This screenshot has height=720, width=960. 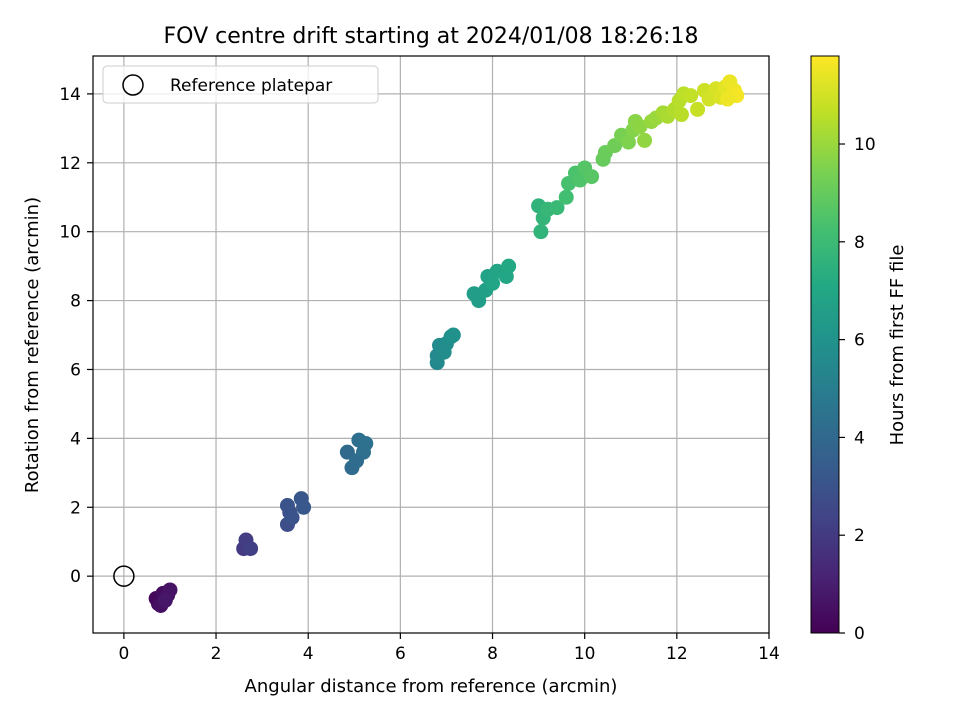 What do you see at coordinates (70, 164) in the screenshot?
I see `y-tick-label: 12` at bounding box center [70, 164].